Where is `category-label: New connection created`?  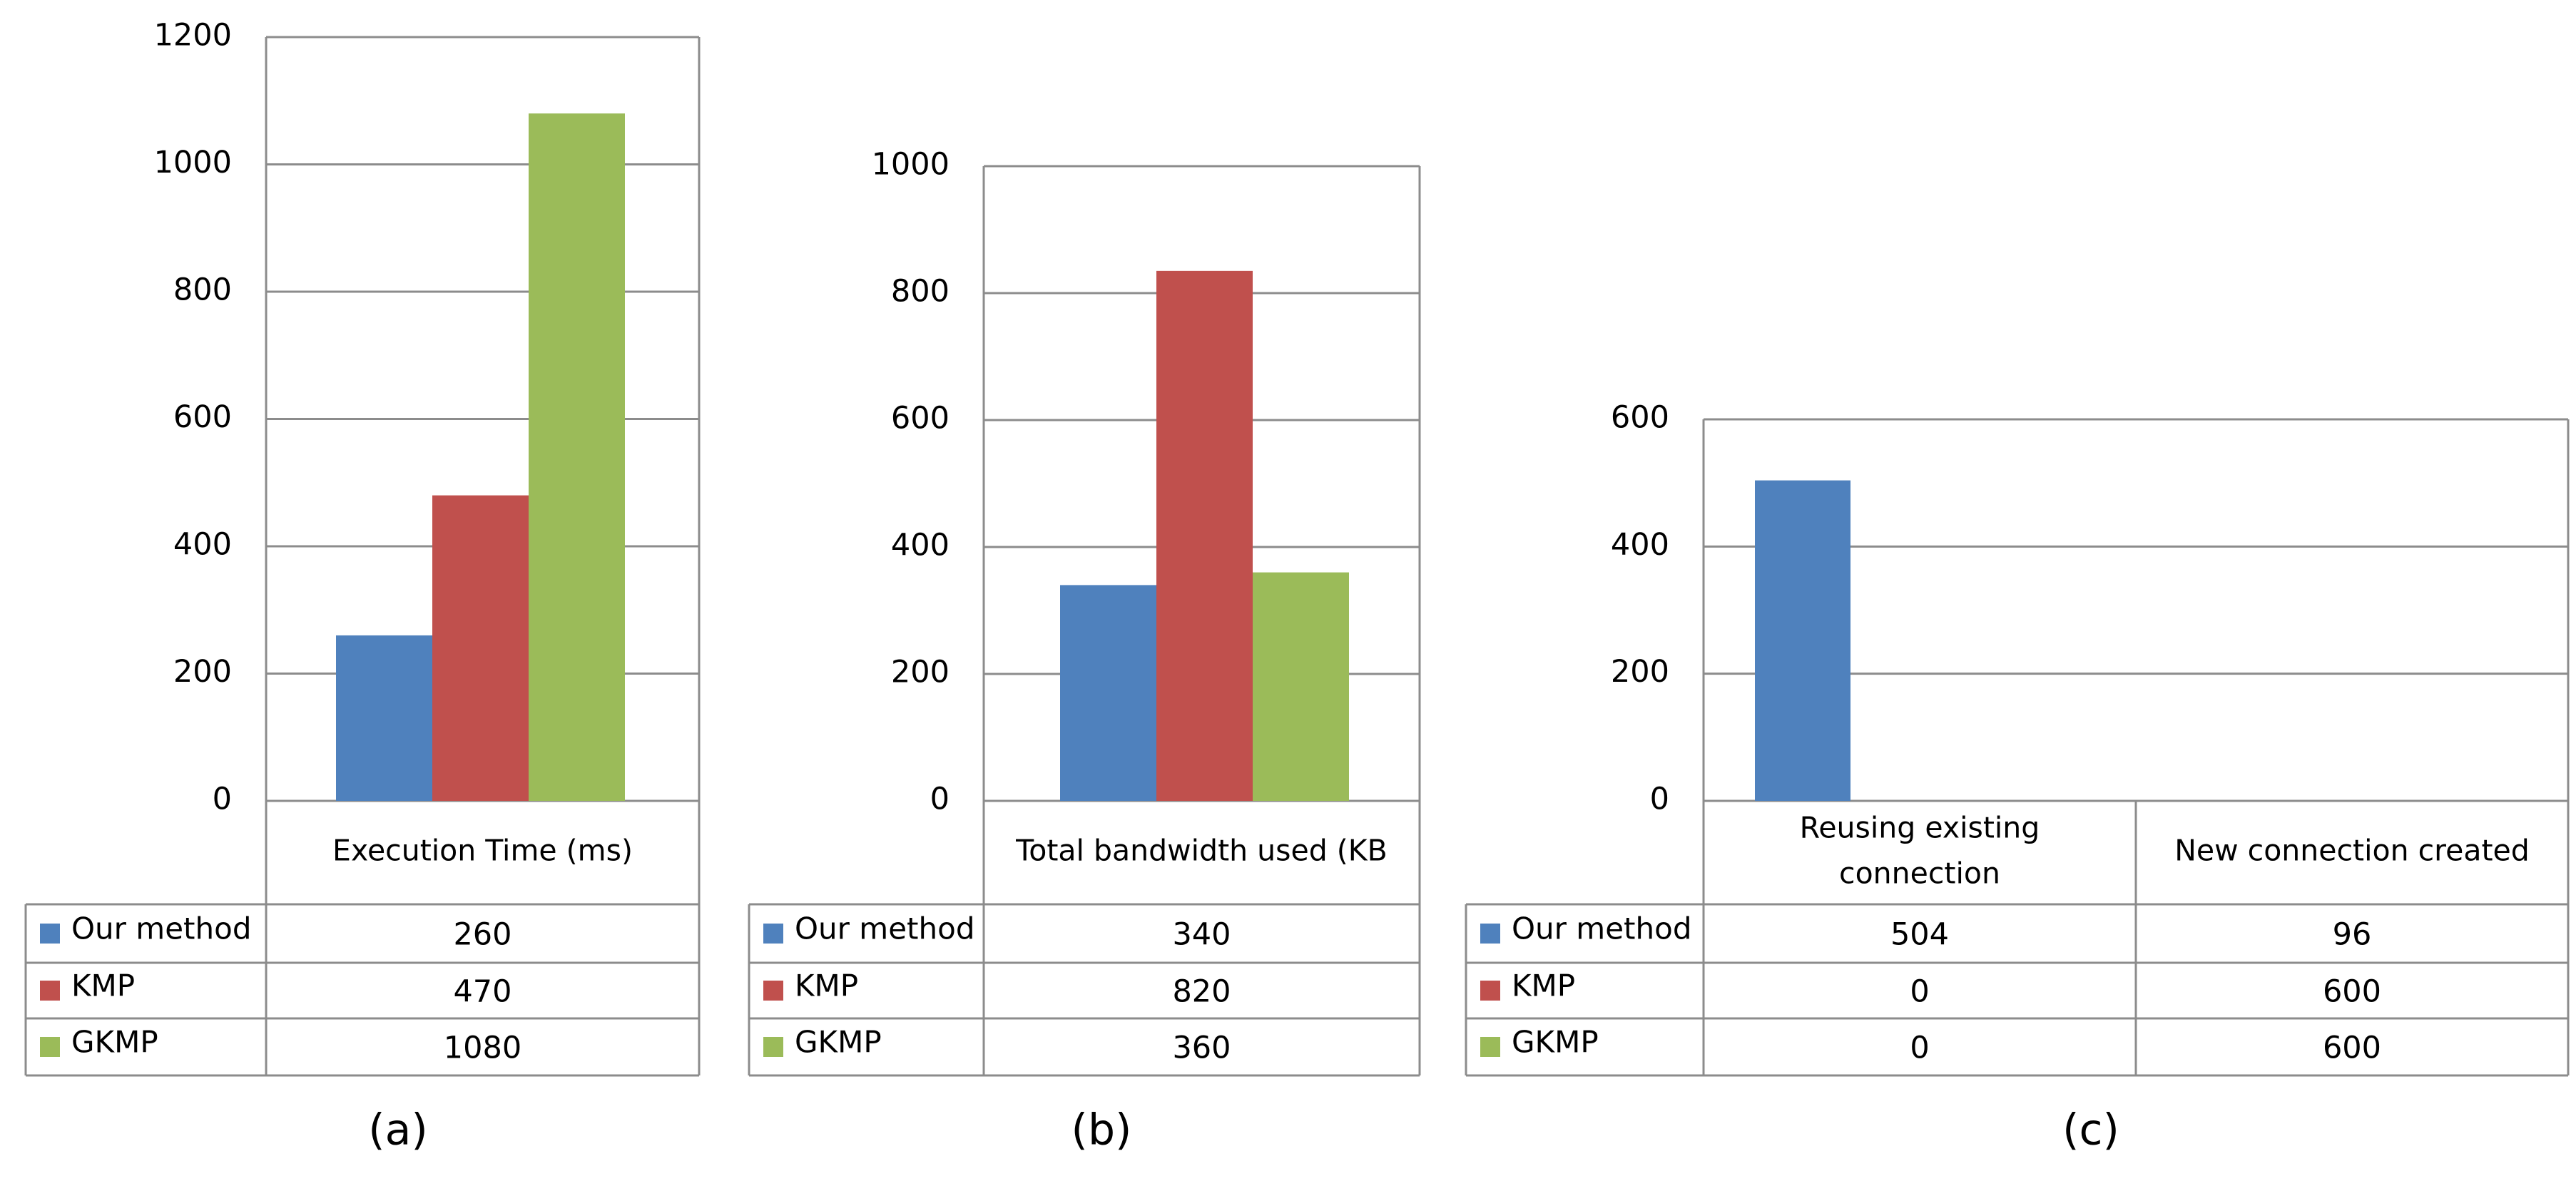 category-label: New connection created is located at coordinates (2352, 851).